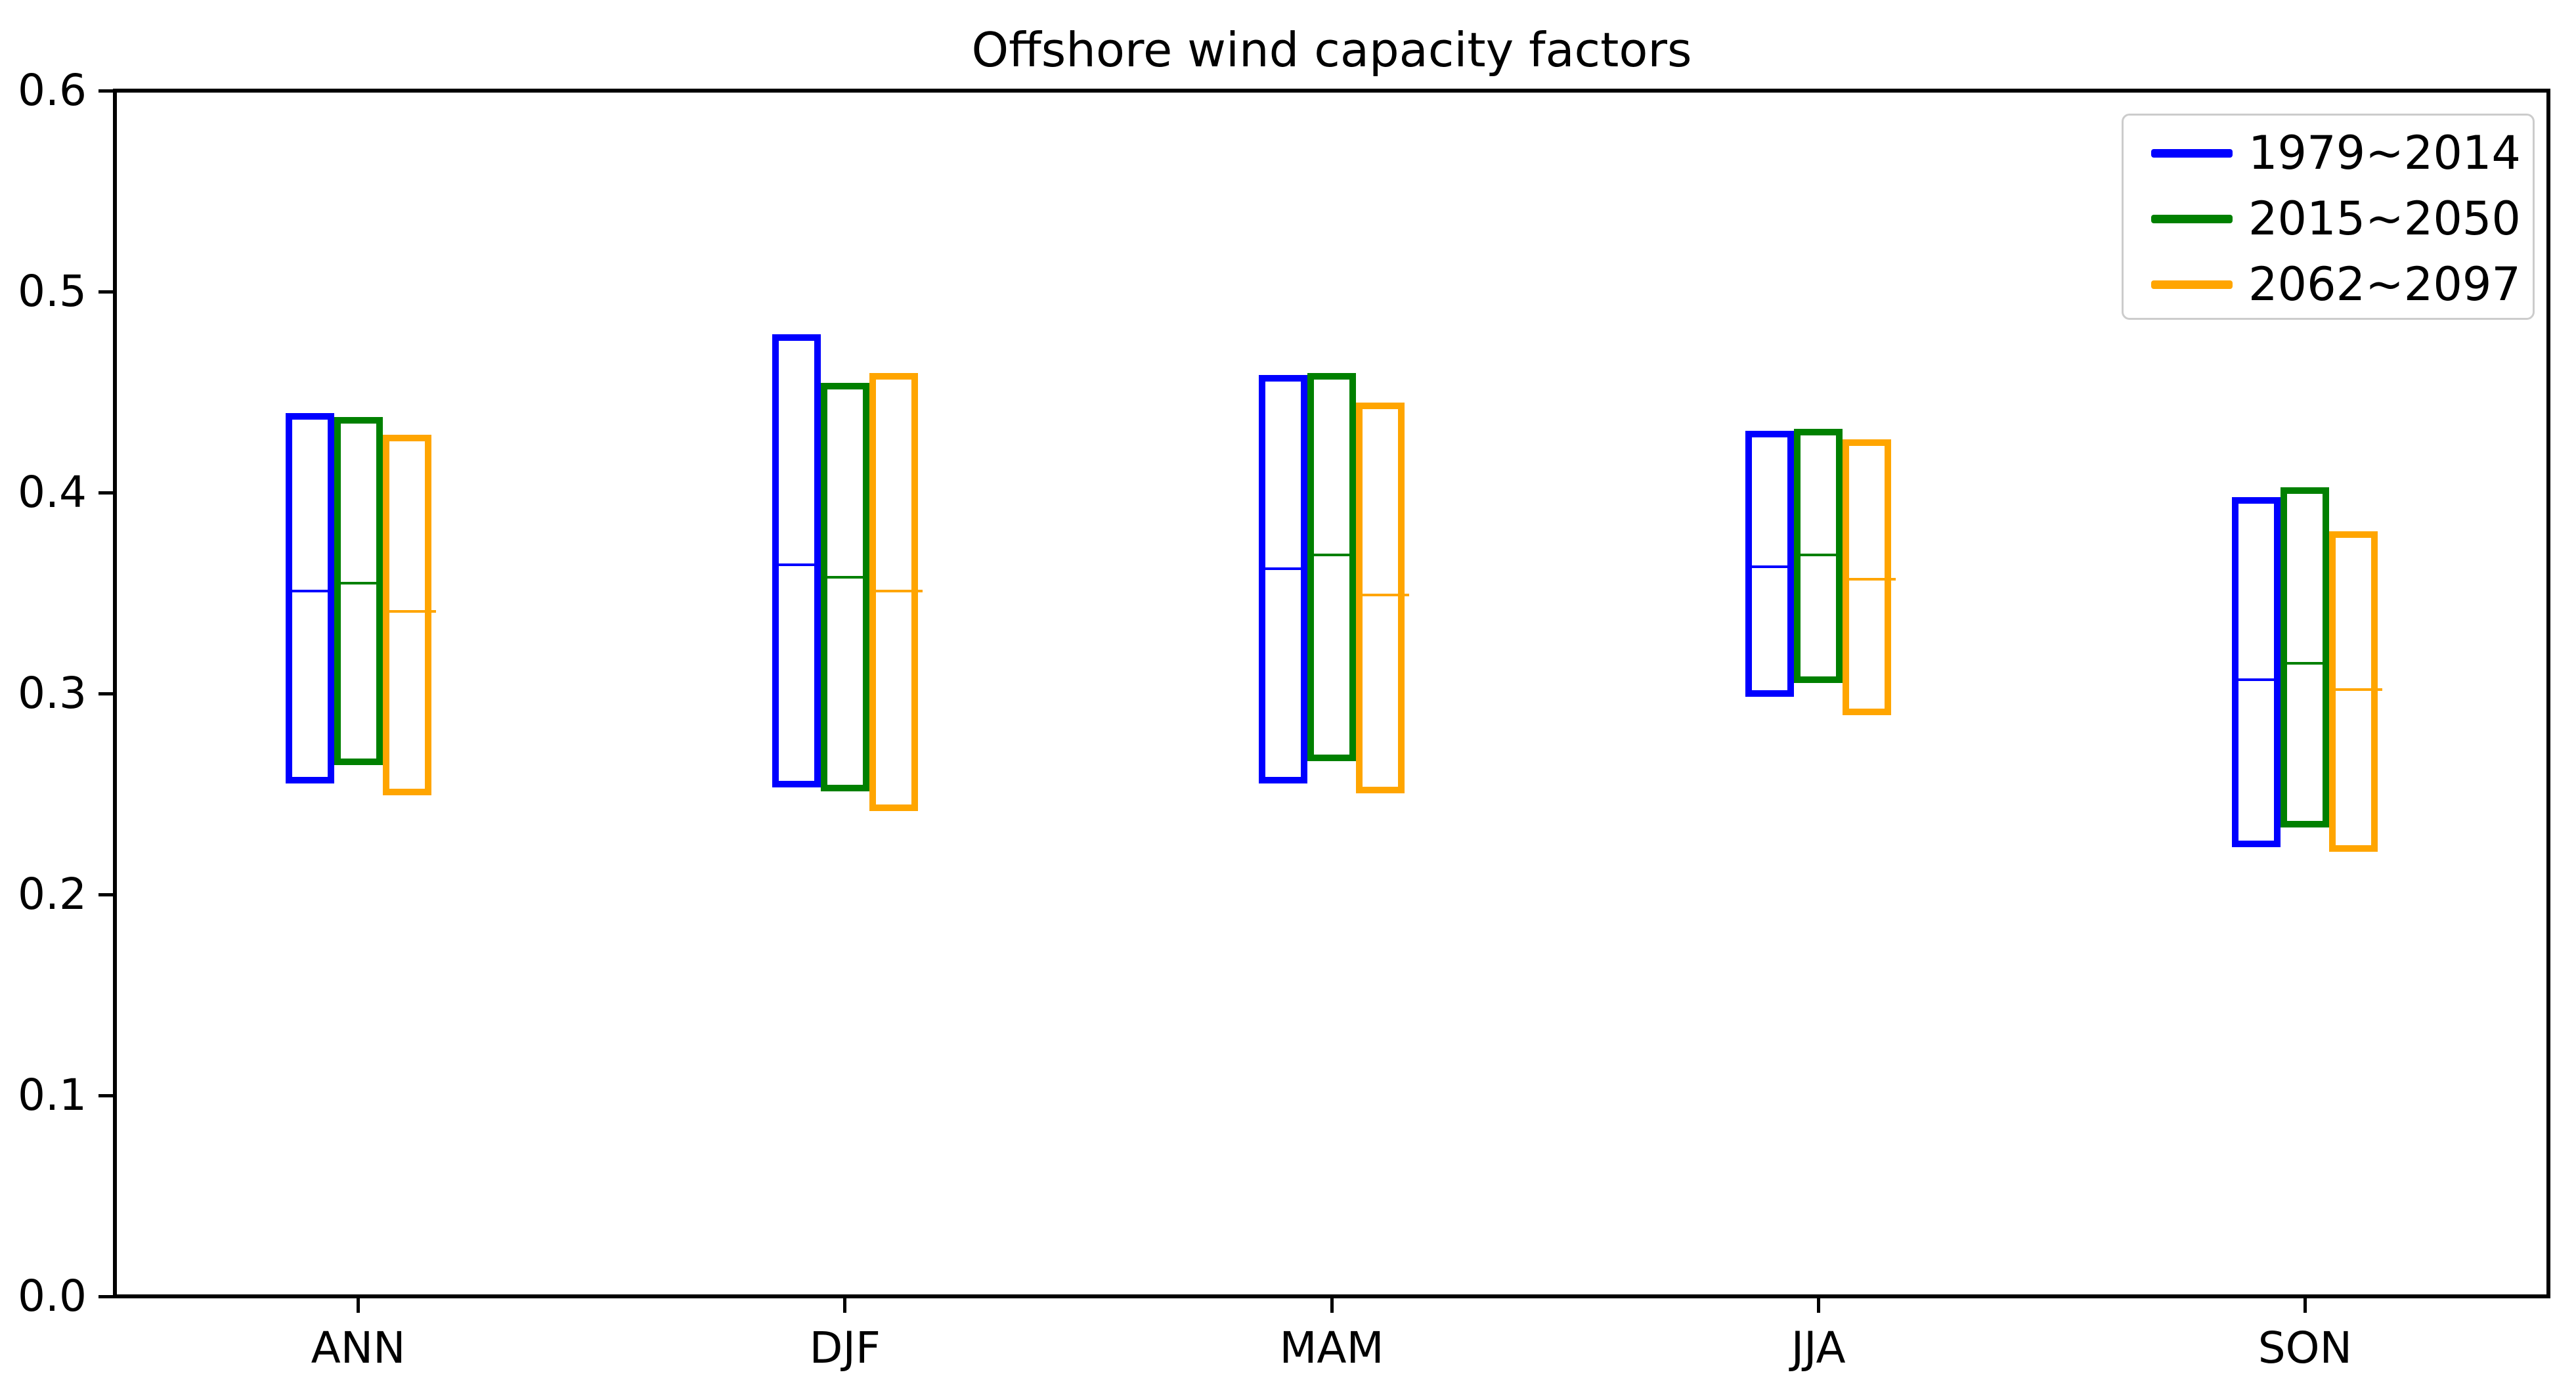 This screenshot has height=1387, width=2576. Describe the element at coordinates (52, 90) in the screenshot. I see `y-tick-label: 0.6` at that location.